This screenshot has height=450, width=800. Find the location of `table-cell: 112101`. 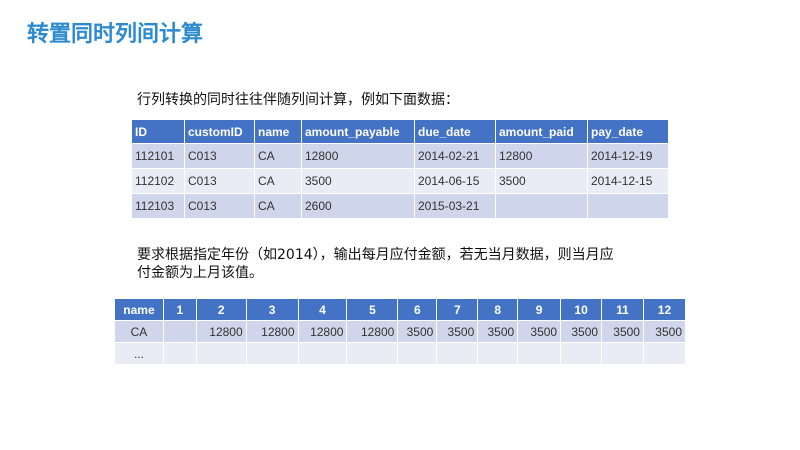

table-cell: 112101 is located at coordinates (158, 156).